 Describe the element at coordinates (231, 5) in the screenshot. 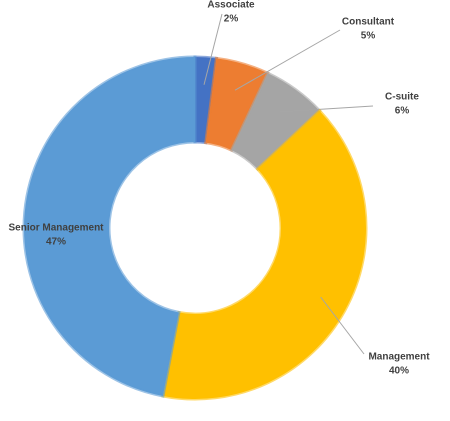

I see `slice-label: Associate` at that location.